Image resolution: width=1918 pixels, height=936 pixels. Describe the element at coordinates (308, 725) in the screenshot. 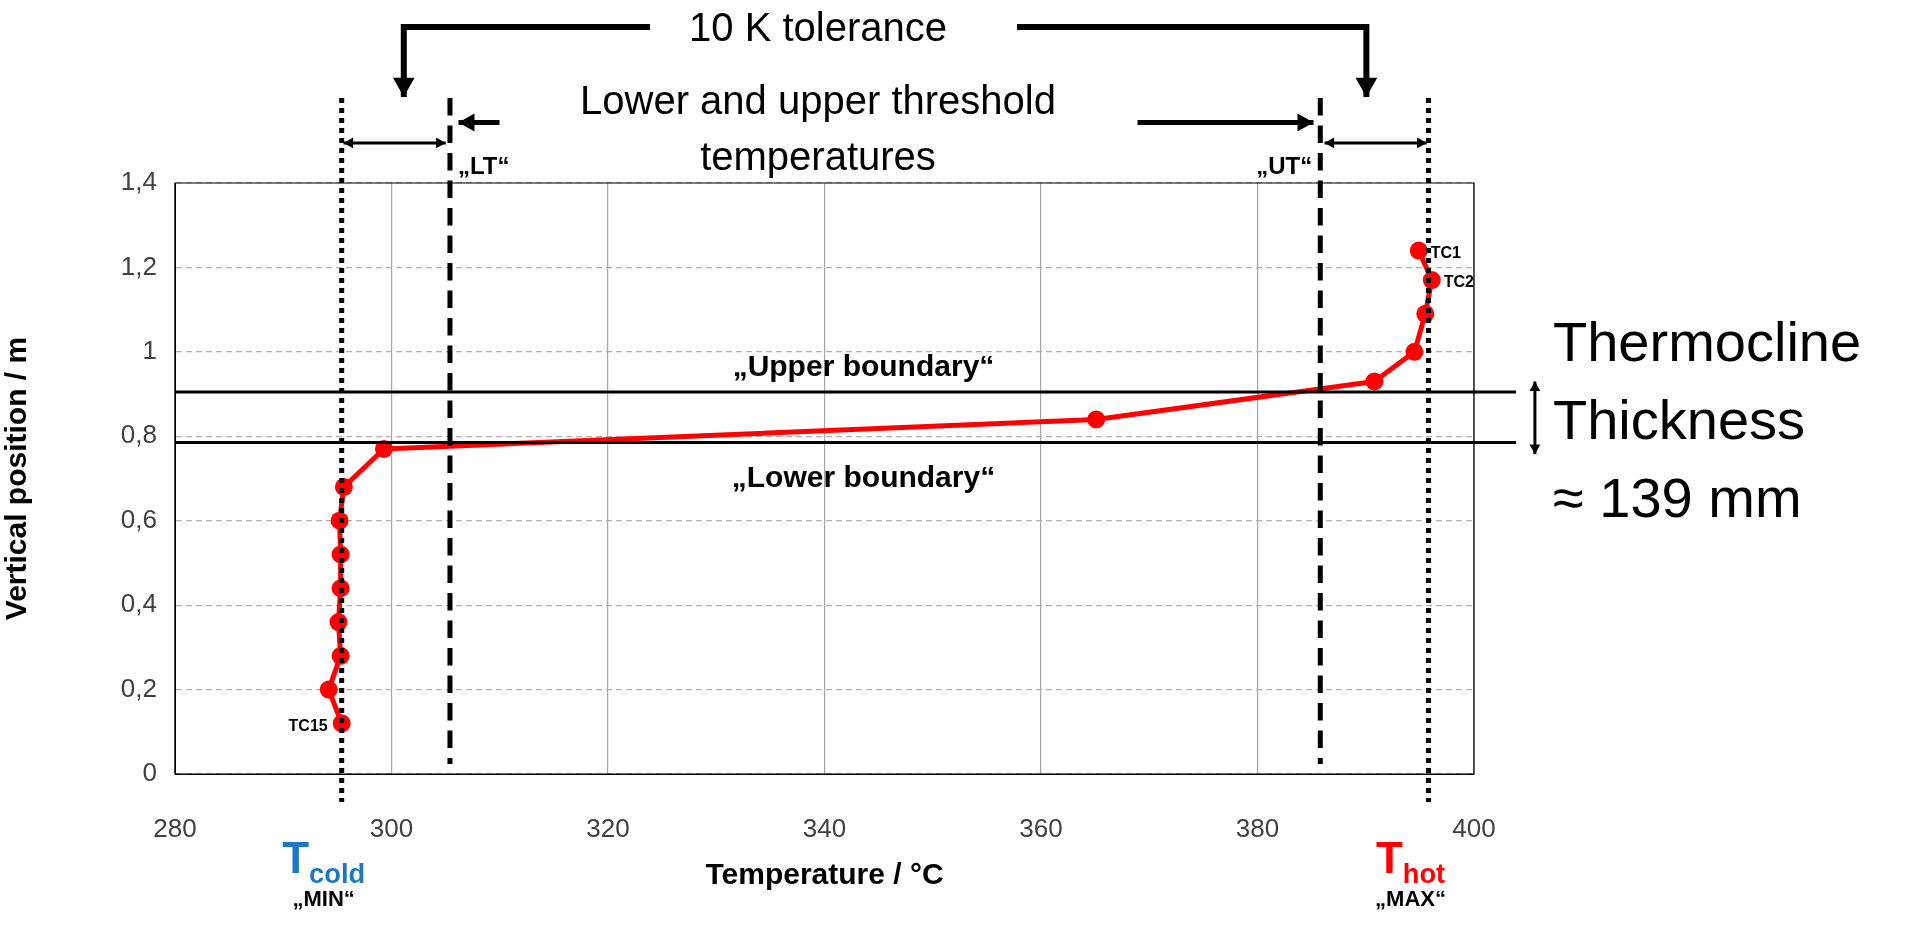

I see `annotation: TC15` at that location.